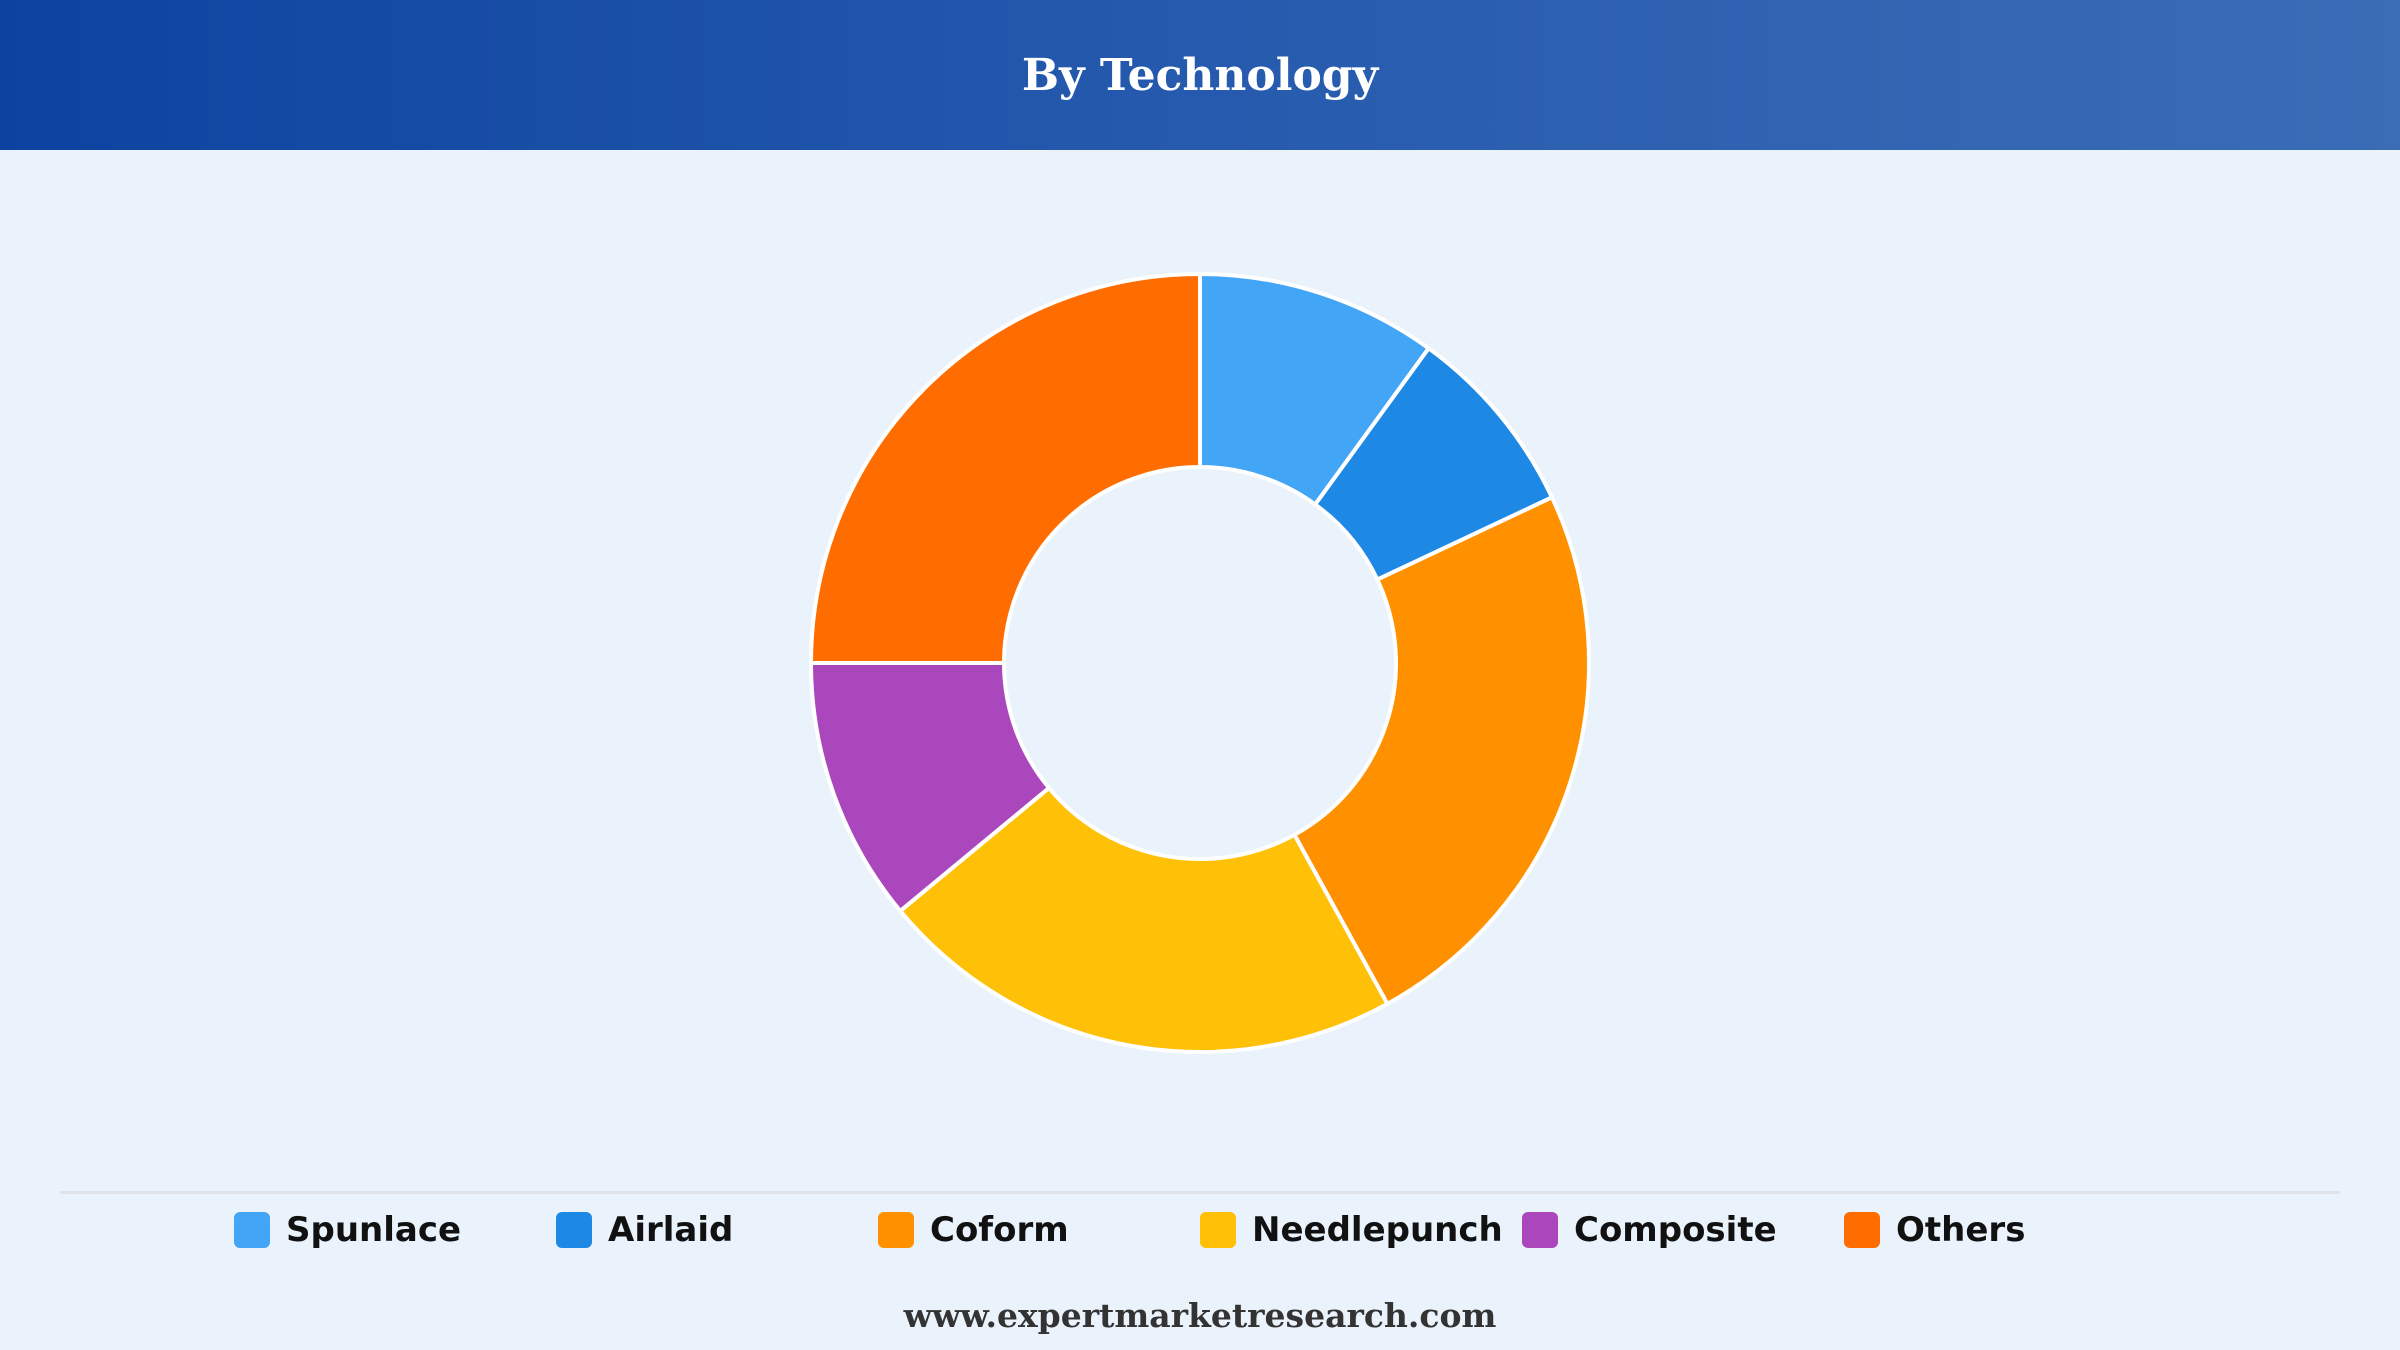 This screenshot has width=2400, height=1350. What do you see at coordinates (671, 1230) in the screenshot?
I see `legend-label-airlaid: Airlaid` at bounding box center [671, 1230].